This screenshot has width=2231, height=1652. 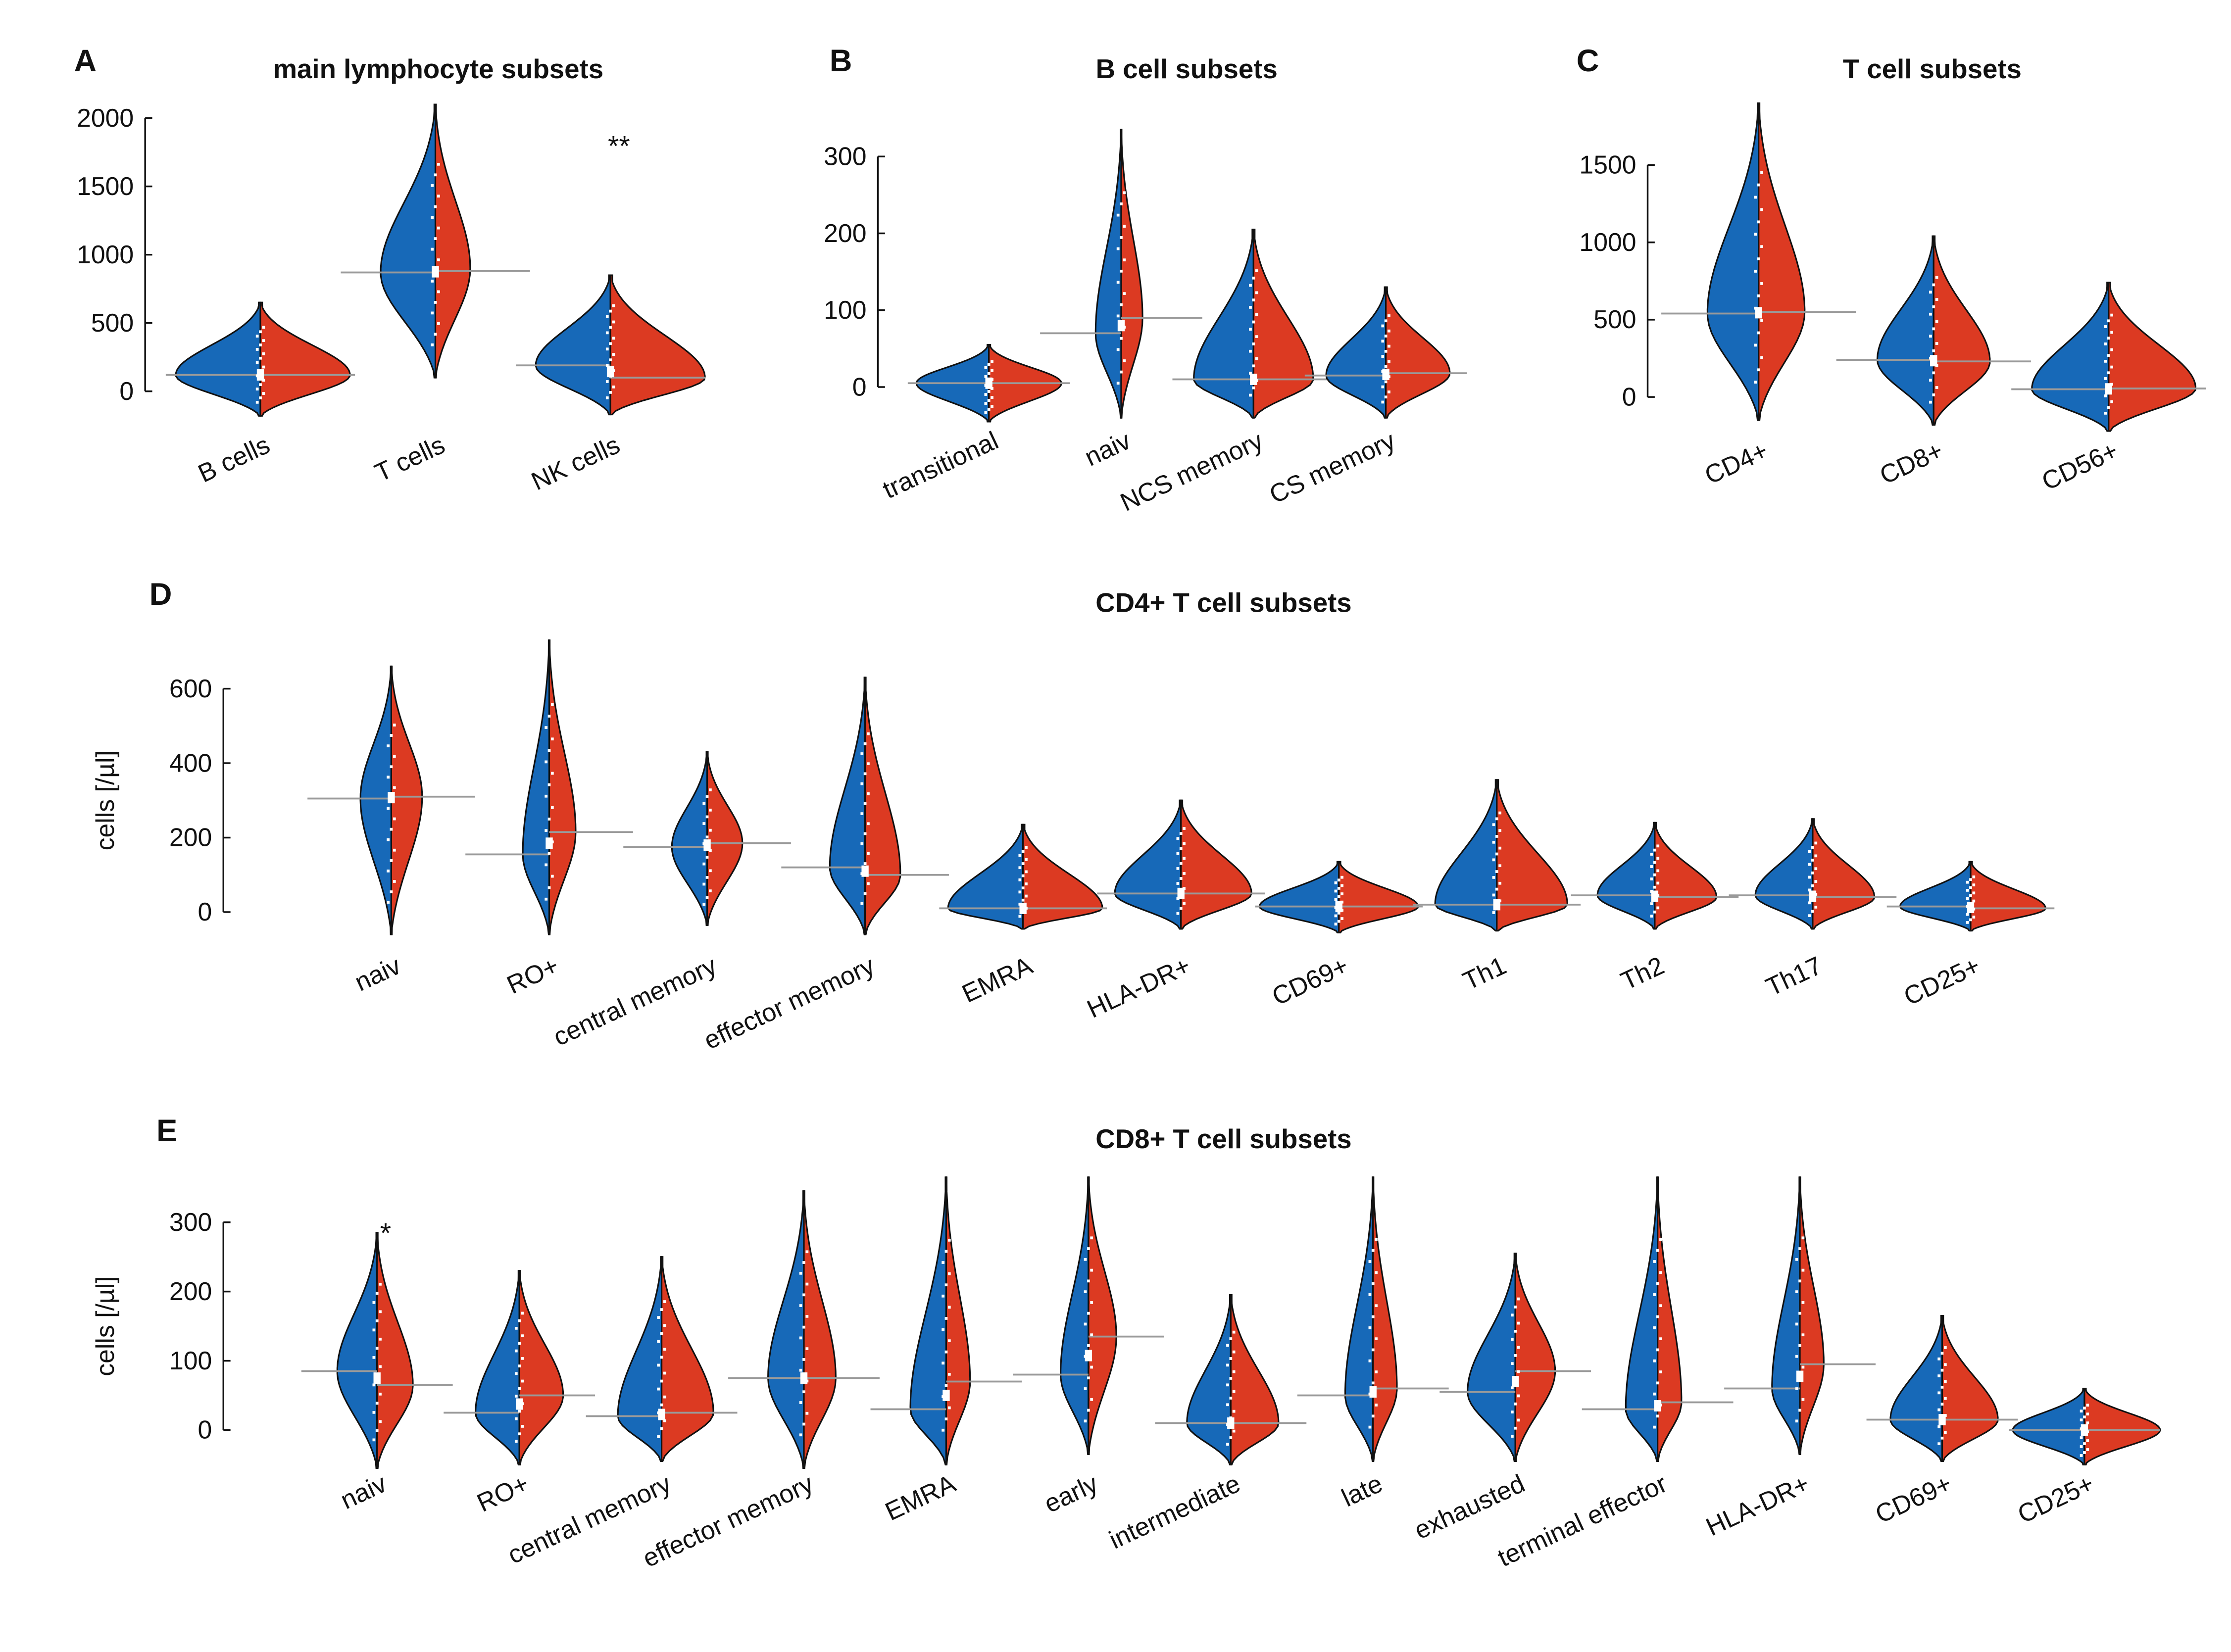 What do you see at coordinates (1332, 467) in the screenshot?
I see `category-label: CS memory` at bounding box center [1332, 467].